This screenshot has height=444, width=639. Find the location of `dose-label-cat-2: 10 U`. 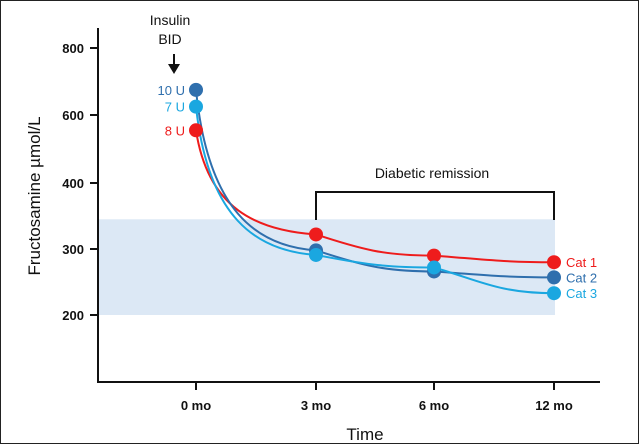

dose-label-cat-2: 10 U is located at coordinates (171, 90).